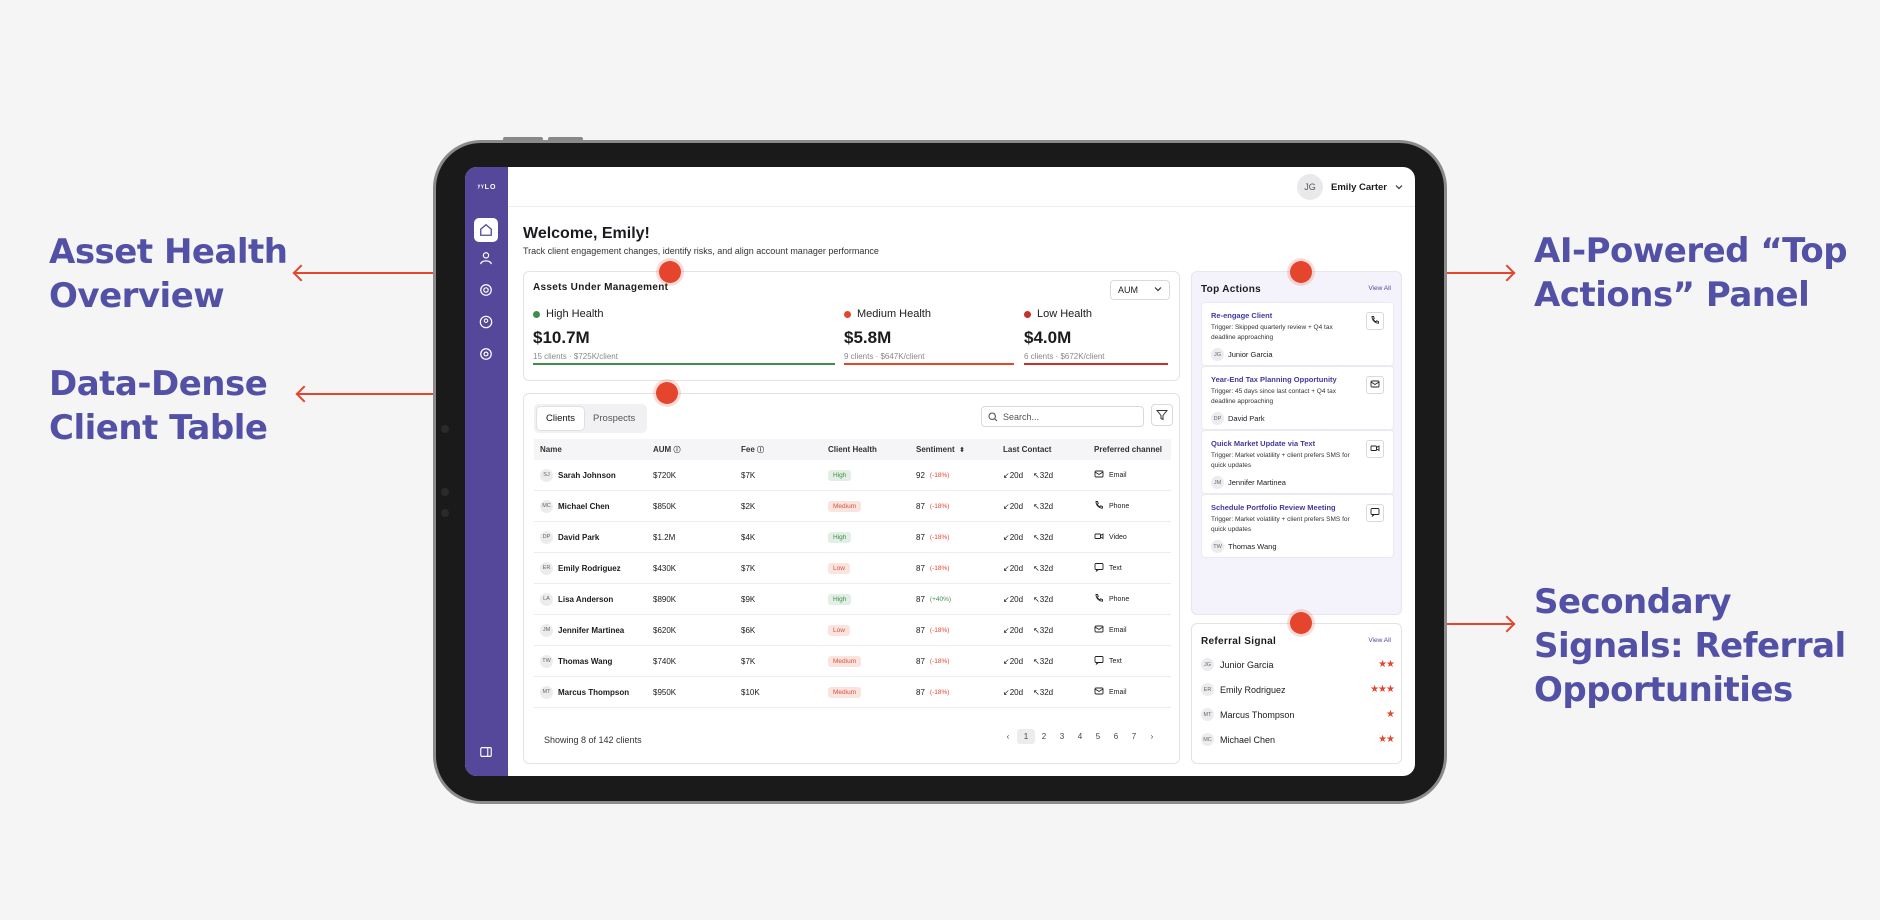 The image size is (1880, 920). What do you see at coordinates (1110, 630) in the screenshot?
I see `channel-cell: Email` at bounding box center [1110, 630].